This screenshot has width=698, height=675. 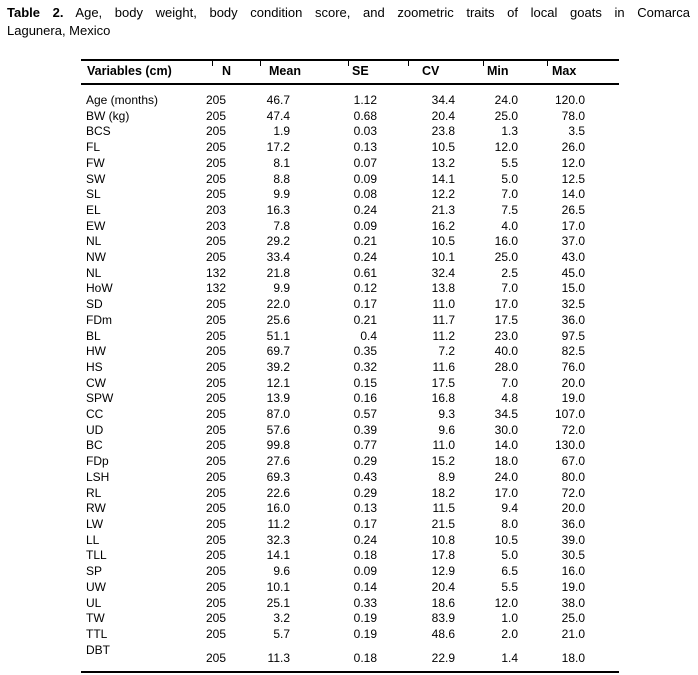 What do you see at coordinates (95, 414) in the screenshot?
I see `variable-cell: CC` at bounding box center [95, 414].